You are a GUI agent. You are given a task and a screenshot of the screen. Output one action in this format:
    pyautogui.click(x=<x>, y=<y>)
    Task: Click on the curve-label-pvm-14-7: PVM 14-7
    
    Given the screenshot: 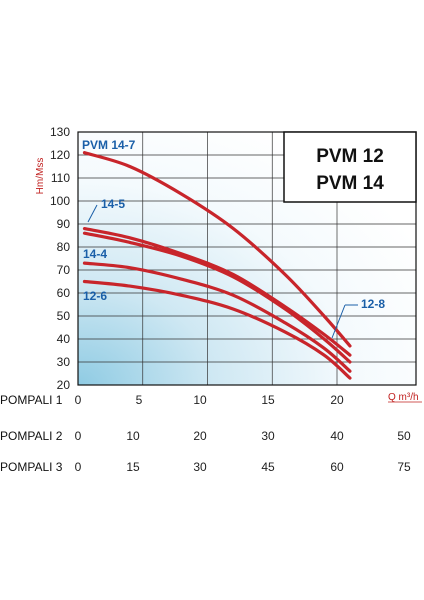 What is the action you would take?
    pyautogui.click(x=109, y=145)
    